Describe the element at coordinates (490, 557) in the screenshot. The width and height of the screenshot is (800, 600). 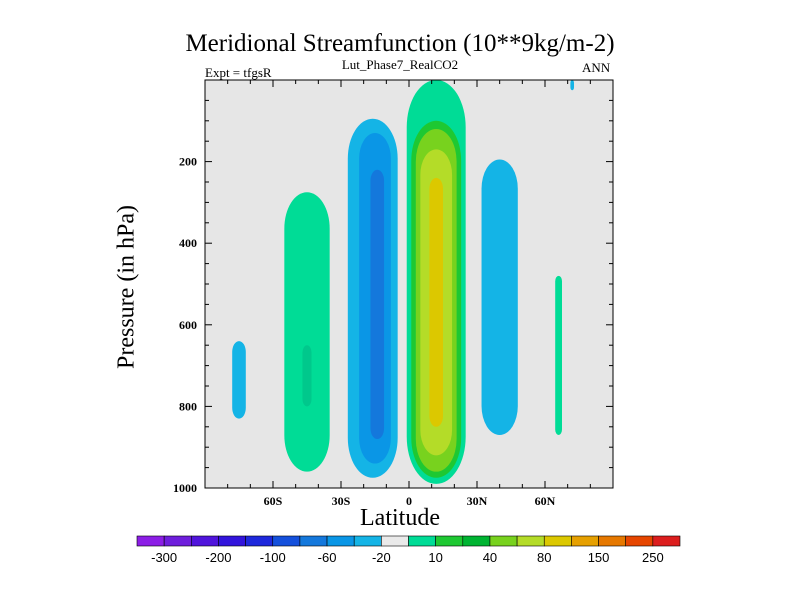
I see `colorbar-label: 40` at that location.